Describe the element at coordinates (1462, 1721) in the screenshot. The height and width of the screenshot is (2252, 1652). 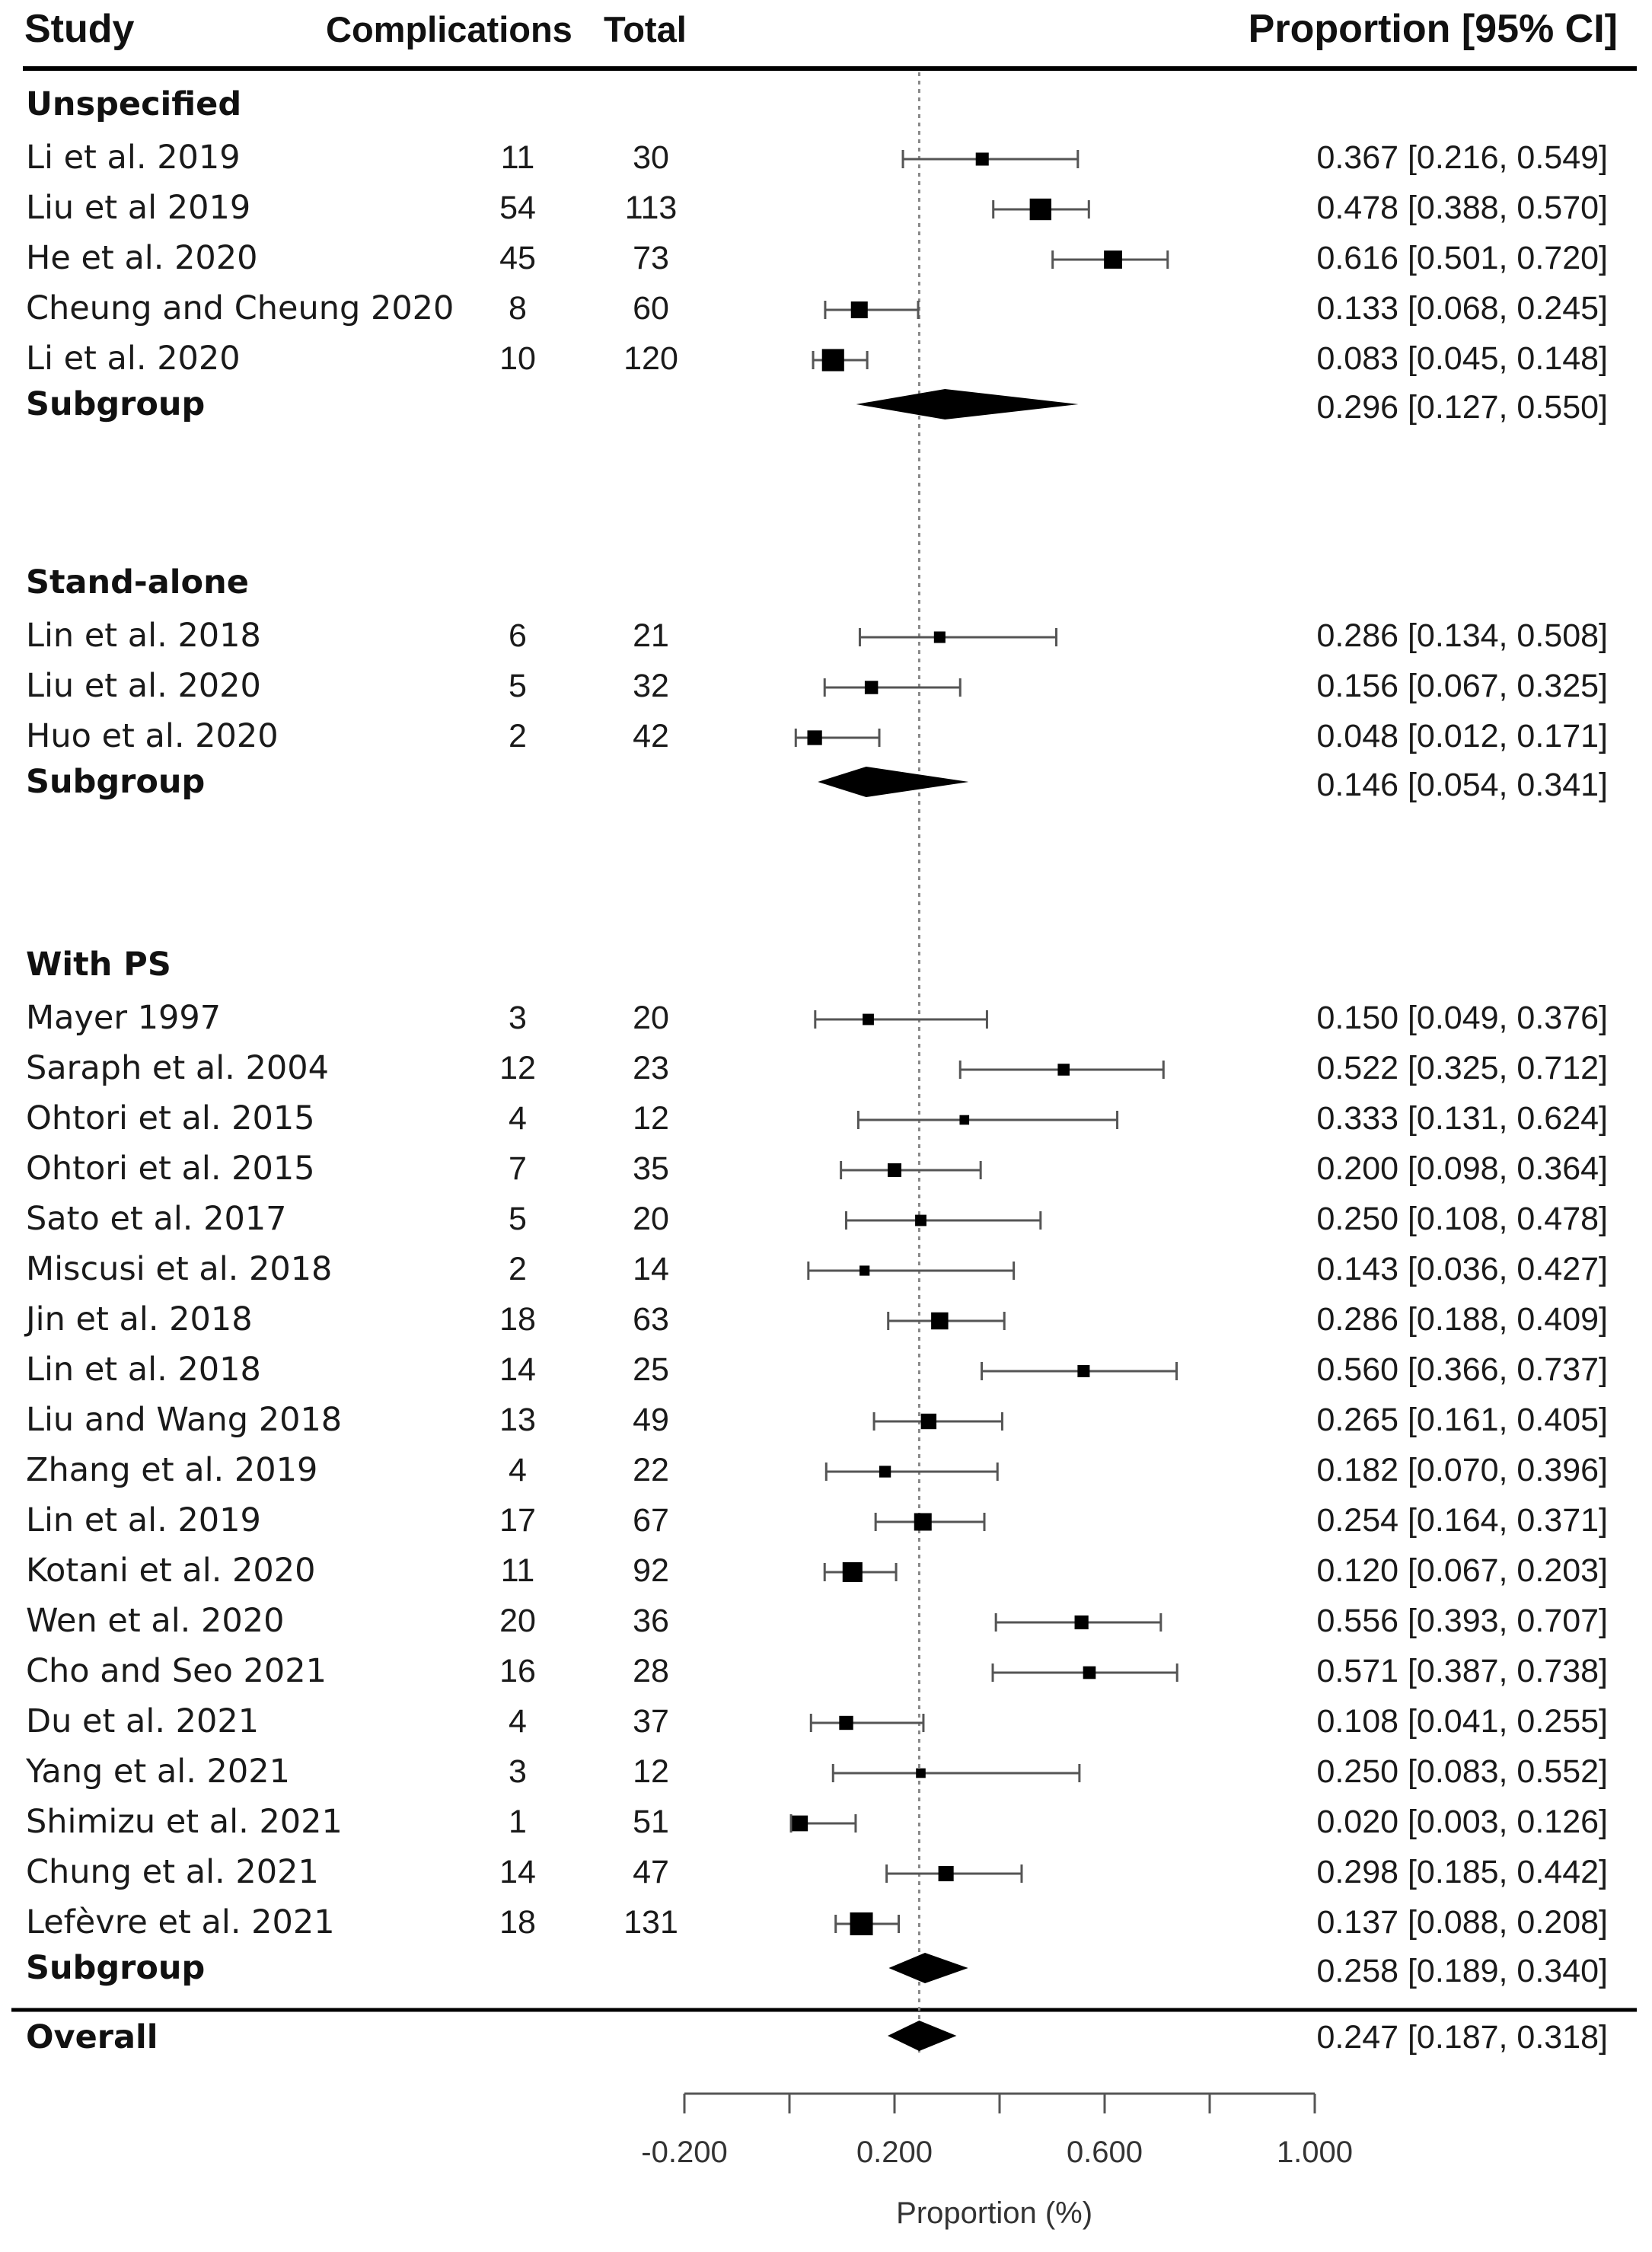
I see `proportion-ci: 0.108 [0.041, 0.255]` at that location.